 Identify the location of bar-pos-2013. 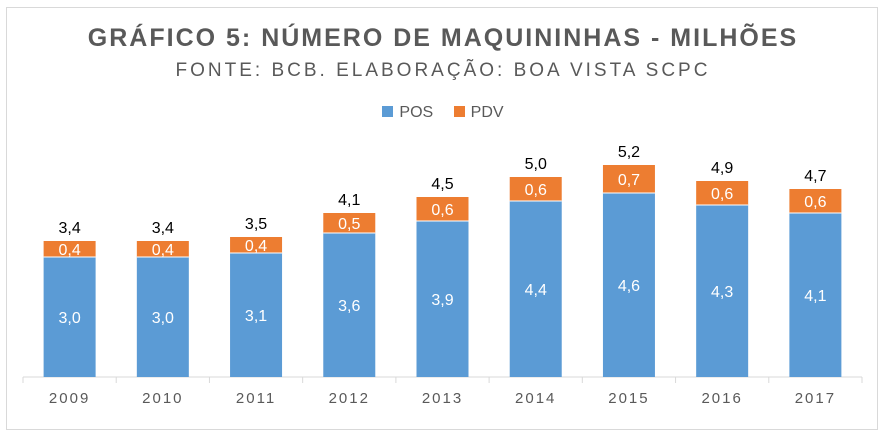
(442, 299).